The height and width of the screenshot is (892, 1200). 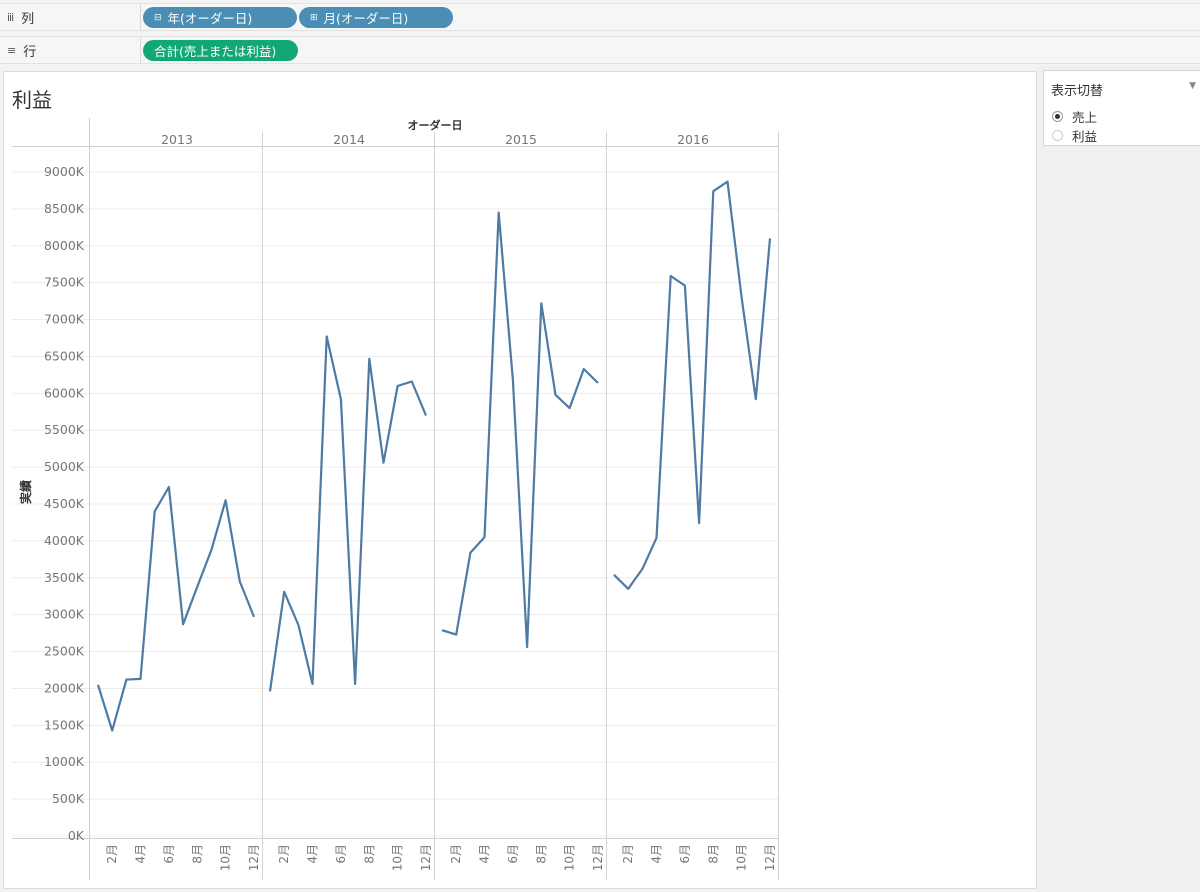 What do you see at coordinates (64, 282) in the screenshot?
I see `y-tick-label: 7500K` at bounding box center [64, 282].